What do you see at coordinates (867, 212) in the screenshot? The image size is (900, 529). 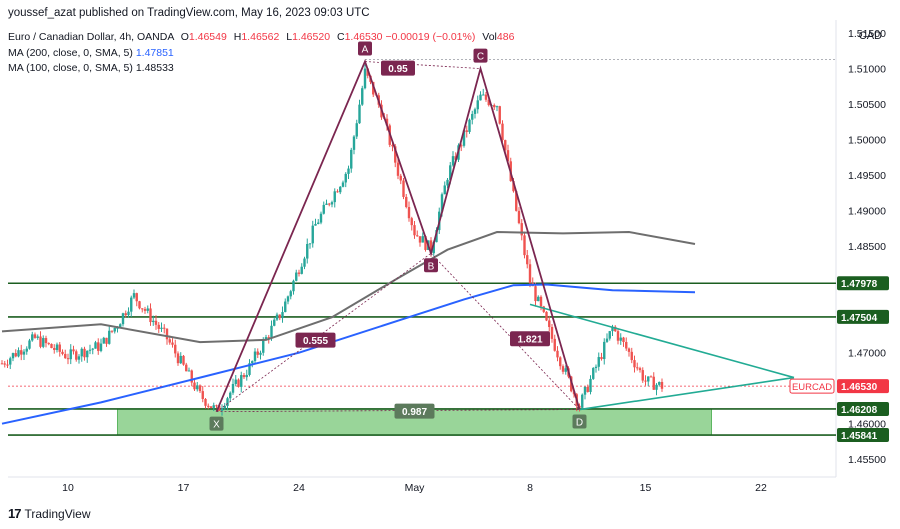 I see `price-tick-label: 1.49000` at bounding box center [867, 212].